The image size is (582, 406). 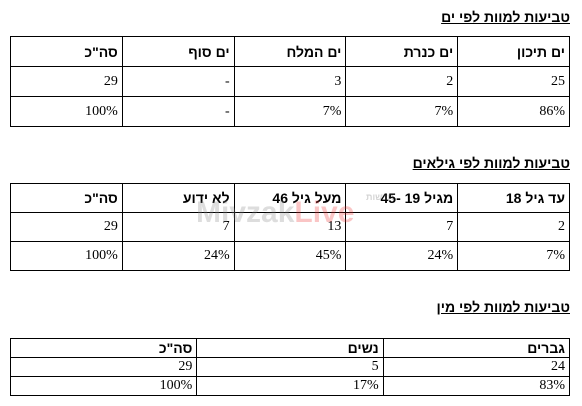 I want to click on header-row: גברים נשים סה"כ, so click(x=290, y=348).